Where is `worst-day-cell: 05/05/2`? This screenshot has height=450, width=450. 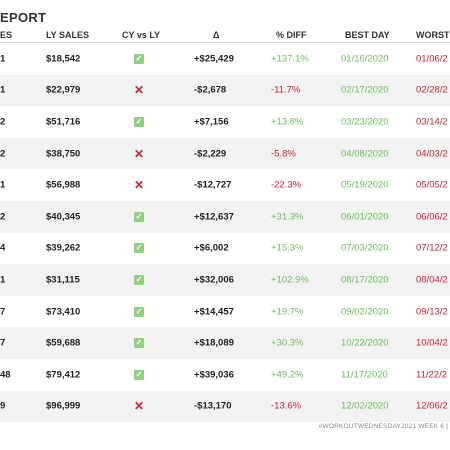 worst-day-cell: 05/05/2 is located at coordinates (432, 185).